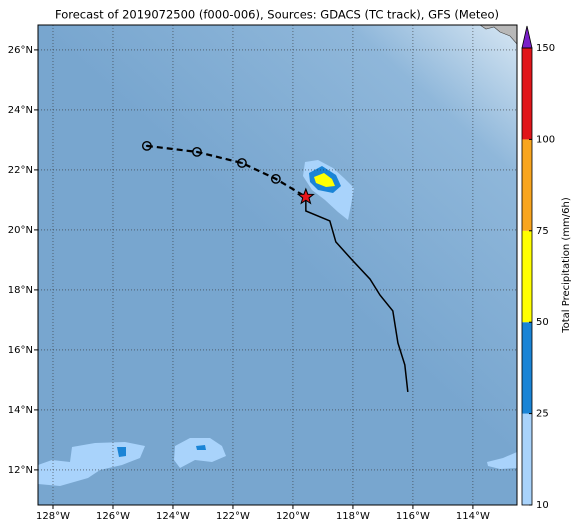 Image resolution: width=581 pixels, height=529 pixels. What do you see at coordinates (20, 350) in the screenshot?
I see `y-tick-label: 16°N` at bounding box center [20, 350].